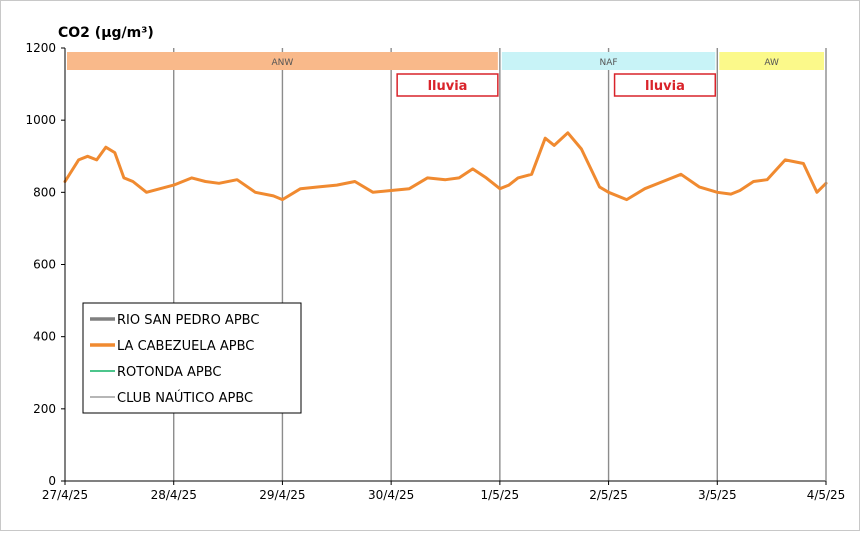 The height and width of the screenshot is (537, 861). I want to click on series-line-la-cabezuela, so click(445, 166).